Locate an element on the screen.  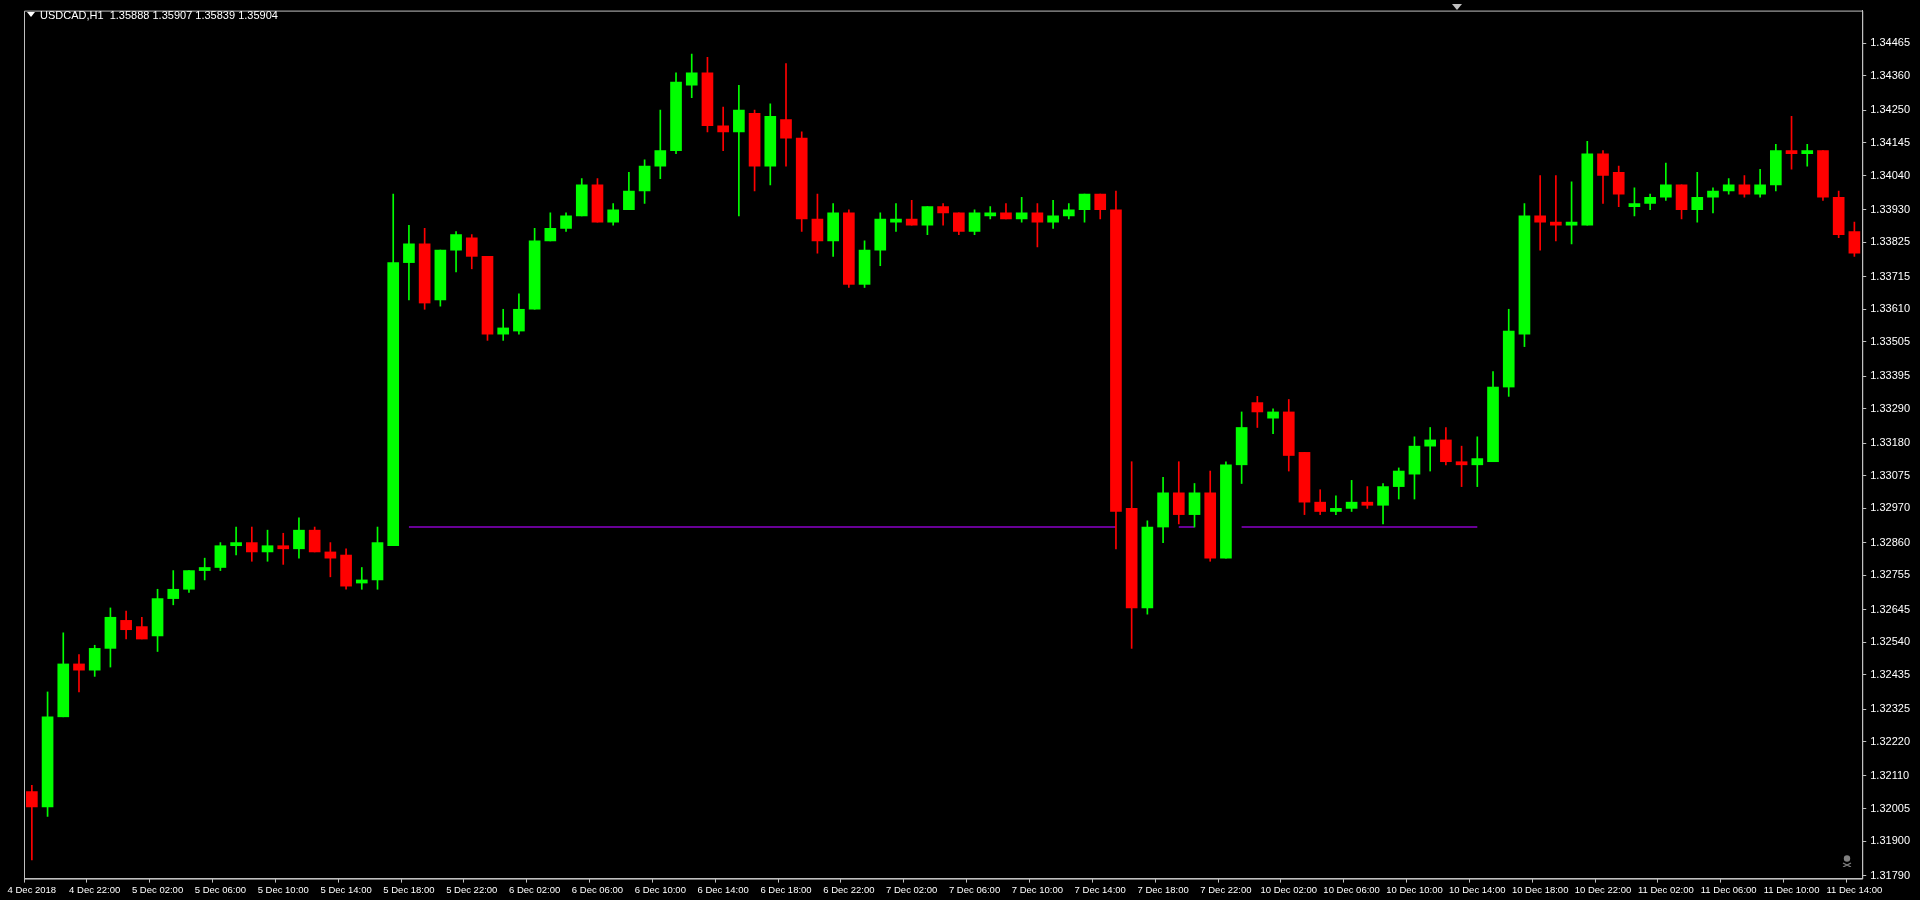
y-tick-label: 1.34145 is located at coordinates (1890, 141).